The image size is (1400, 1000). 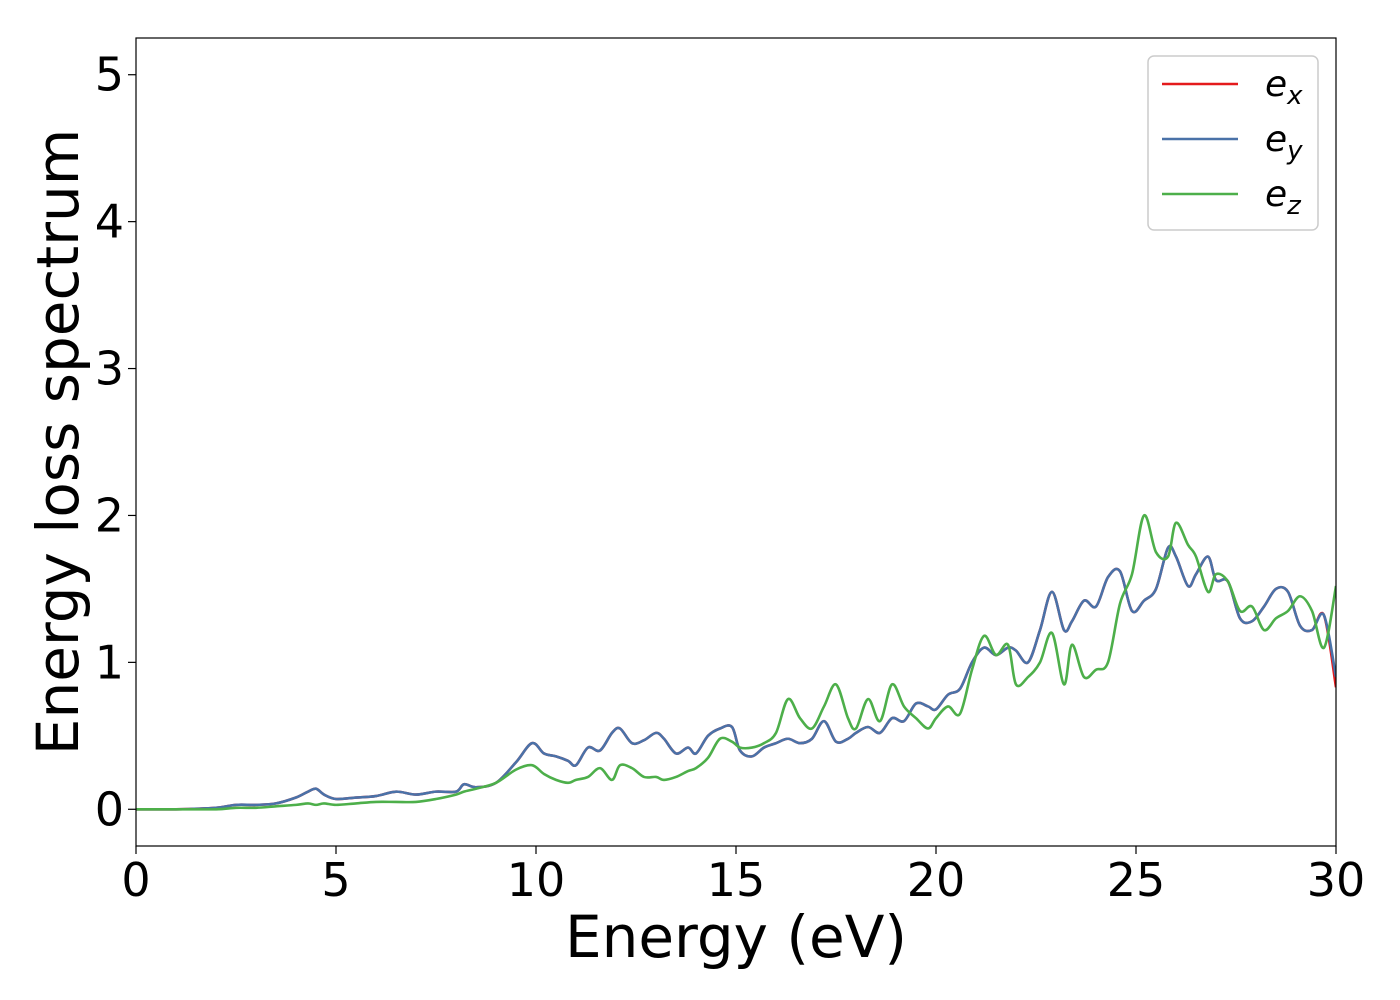 What do you see at coordinates (1284, 87) in the screenshot?
I see `legend-label-e-x: ex` at bounding box center [1284, 87].